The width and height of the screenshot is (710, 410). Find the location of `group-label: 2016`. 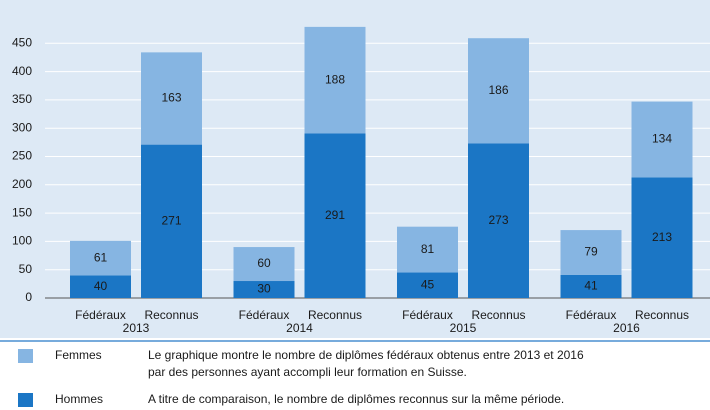

group-label: 2016 is located at coordinates (626, 328).